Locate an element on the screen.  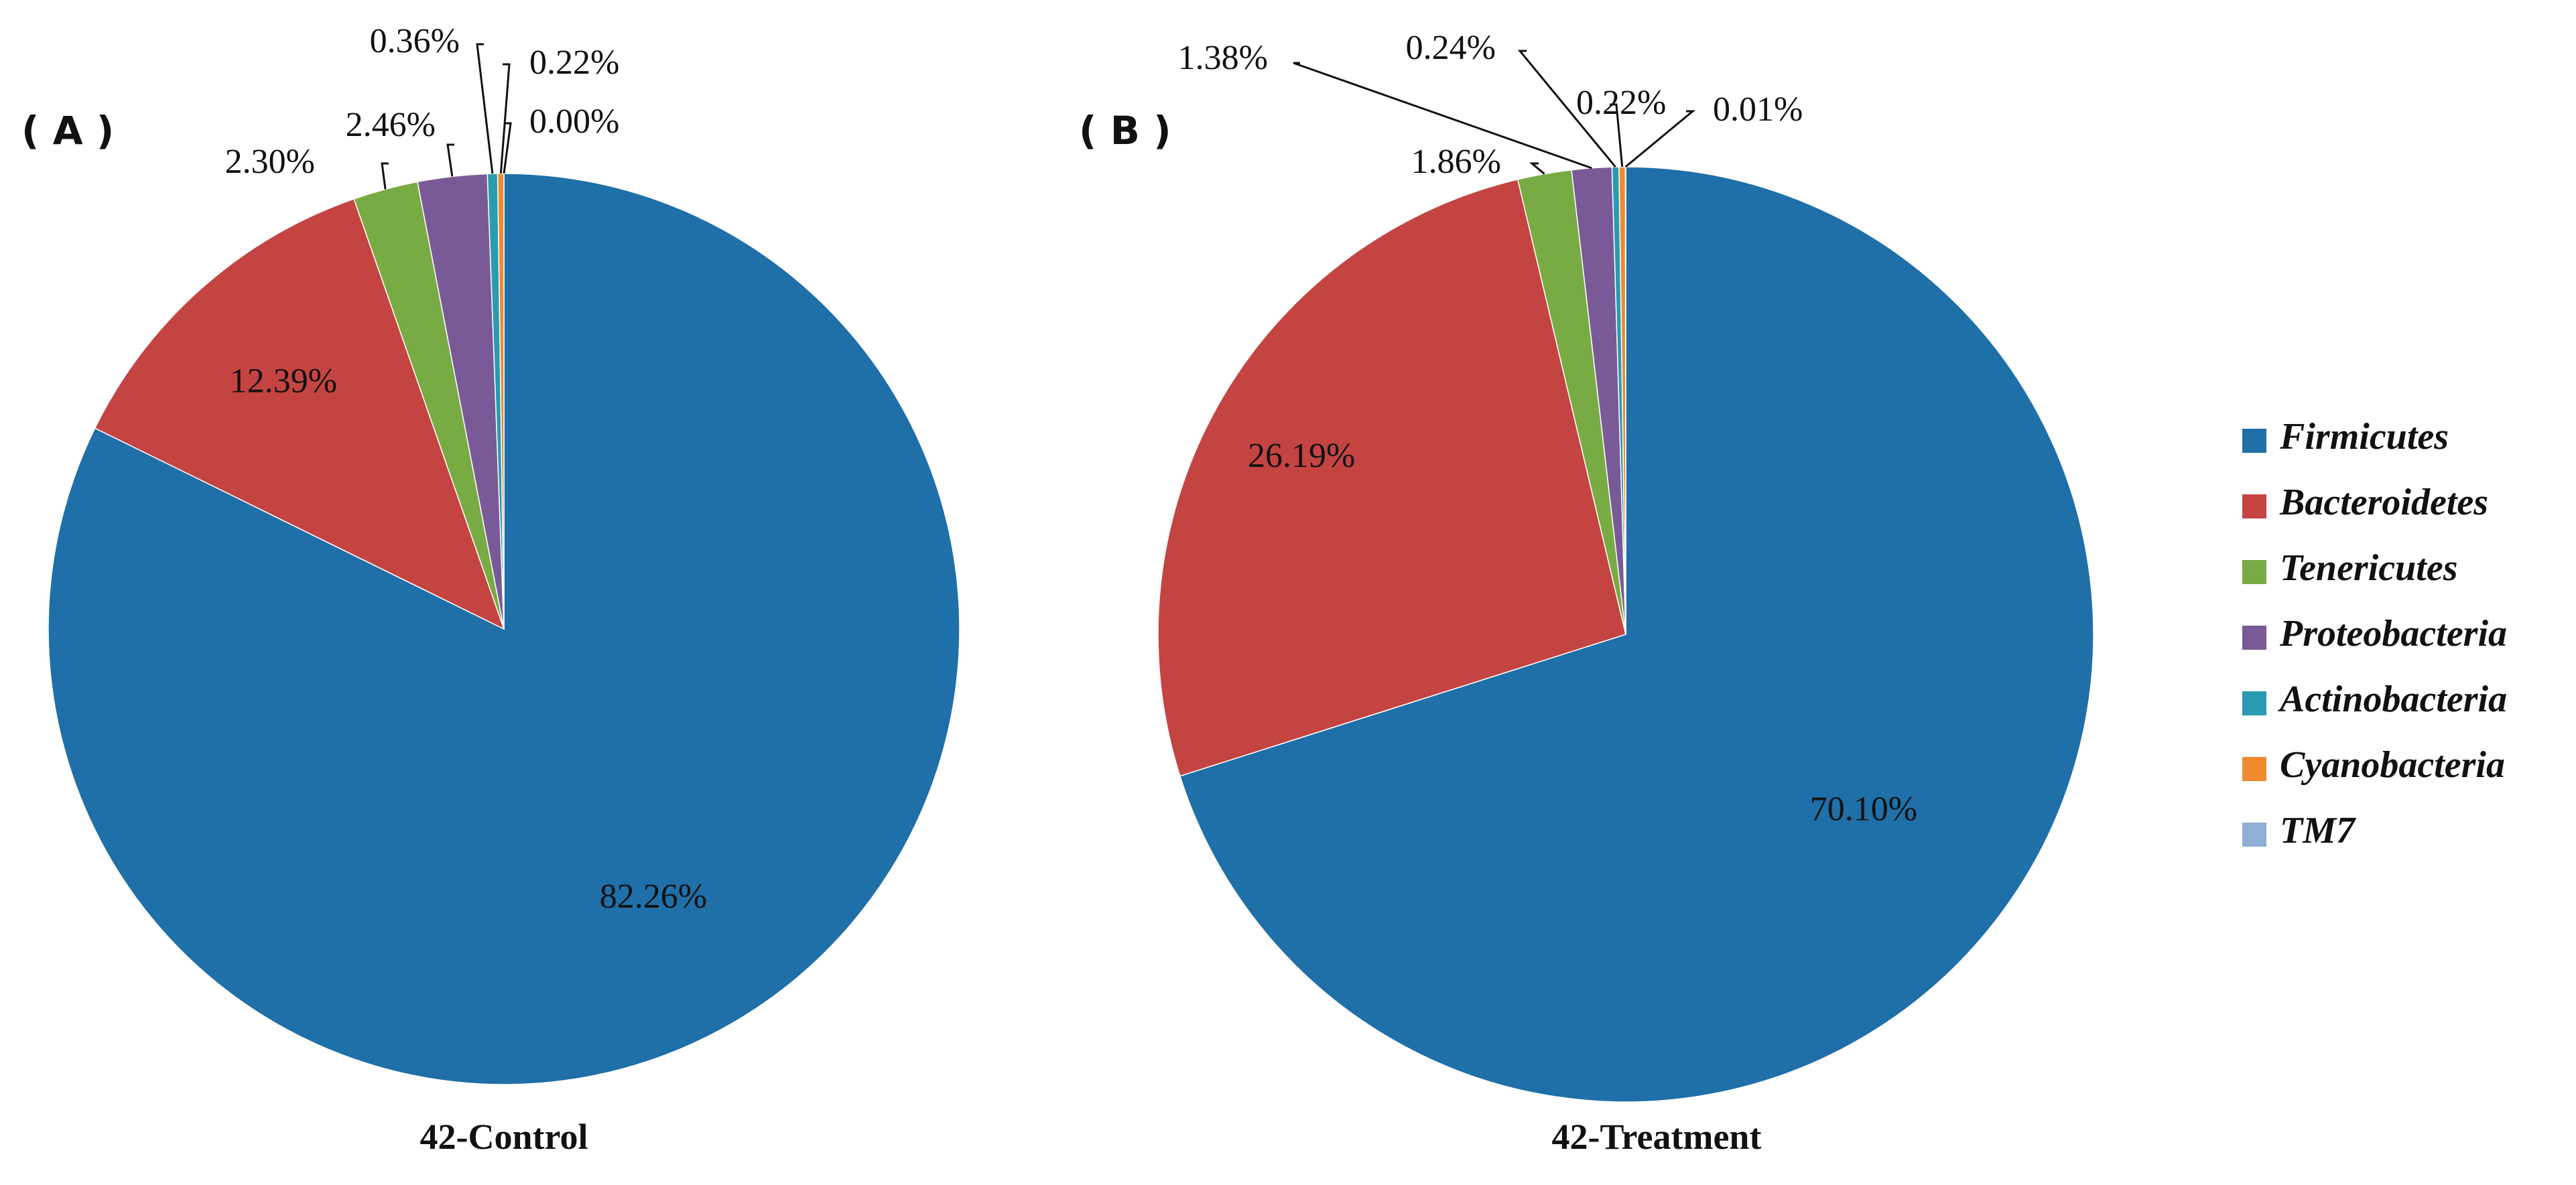
pie-label-treatment-tm7: 0.01% is located at coordinates (1758, 110).